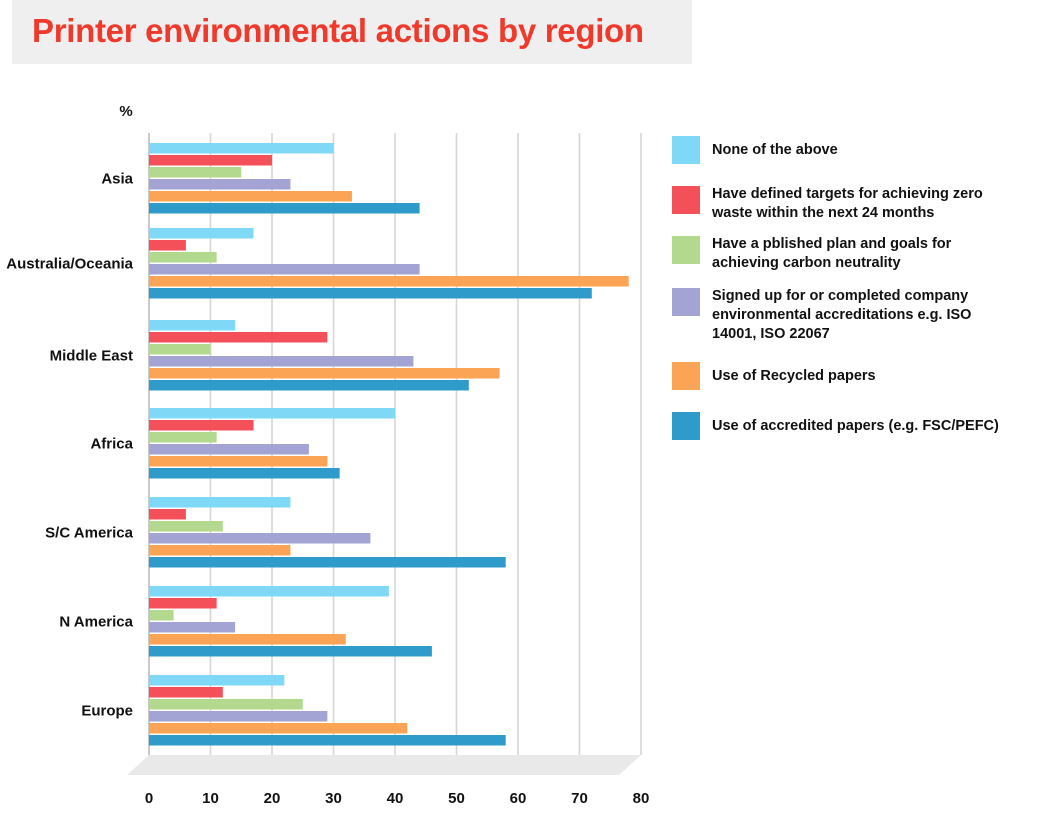 The width and height of the screenshot is (1039, 826). What do you see at coordinates (149, 798) in the screenshot?
I see `x-tick-label: 0` at bounding box center [149, 798].